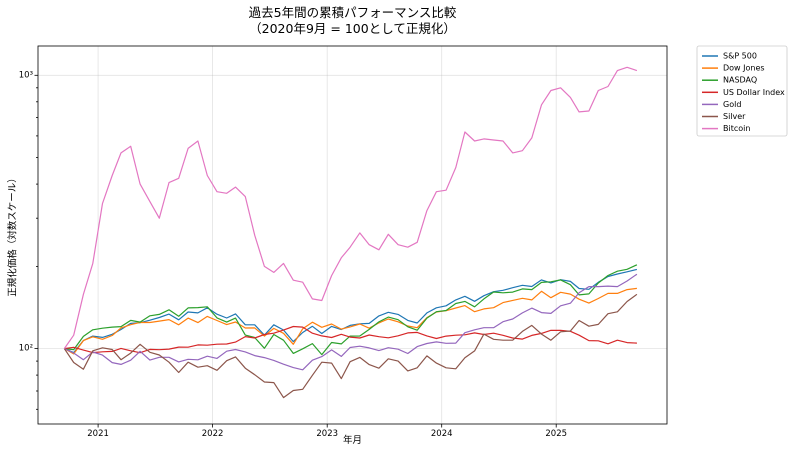  What do you see at coordinates (26, 349) in the screenshot?
I see `y-tick-label: 10²` at bounding box center [26, 349].